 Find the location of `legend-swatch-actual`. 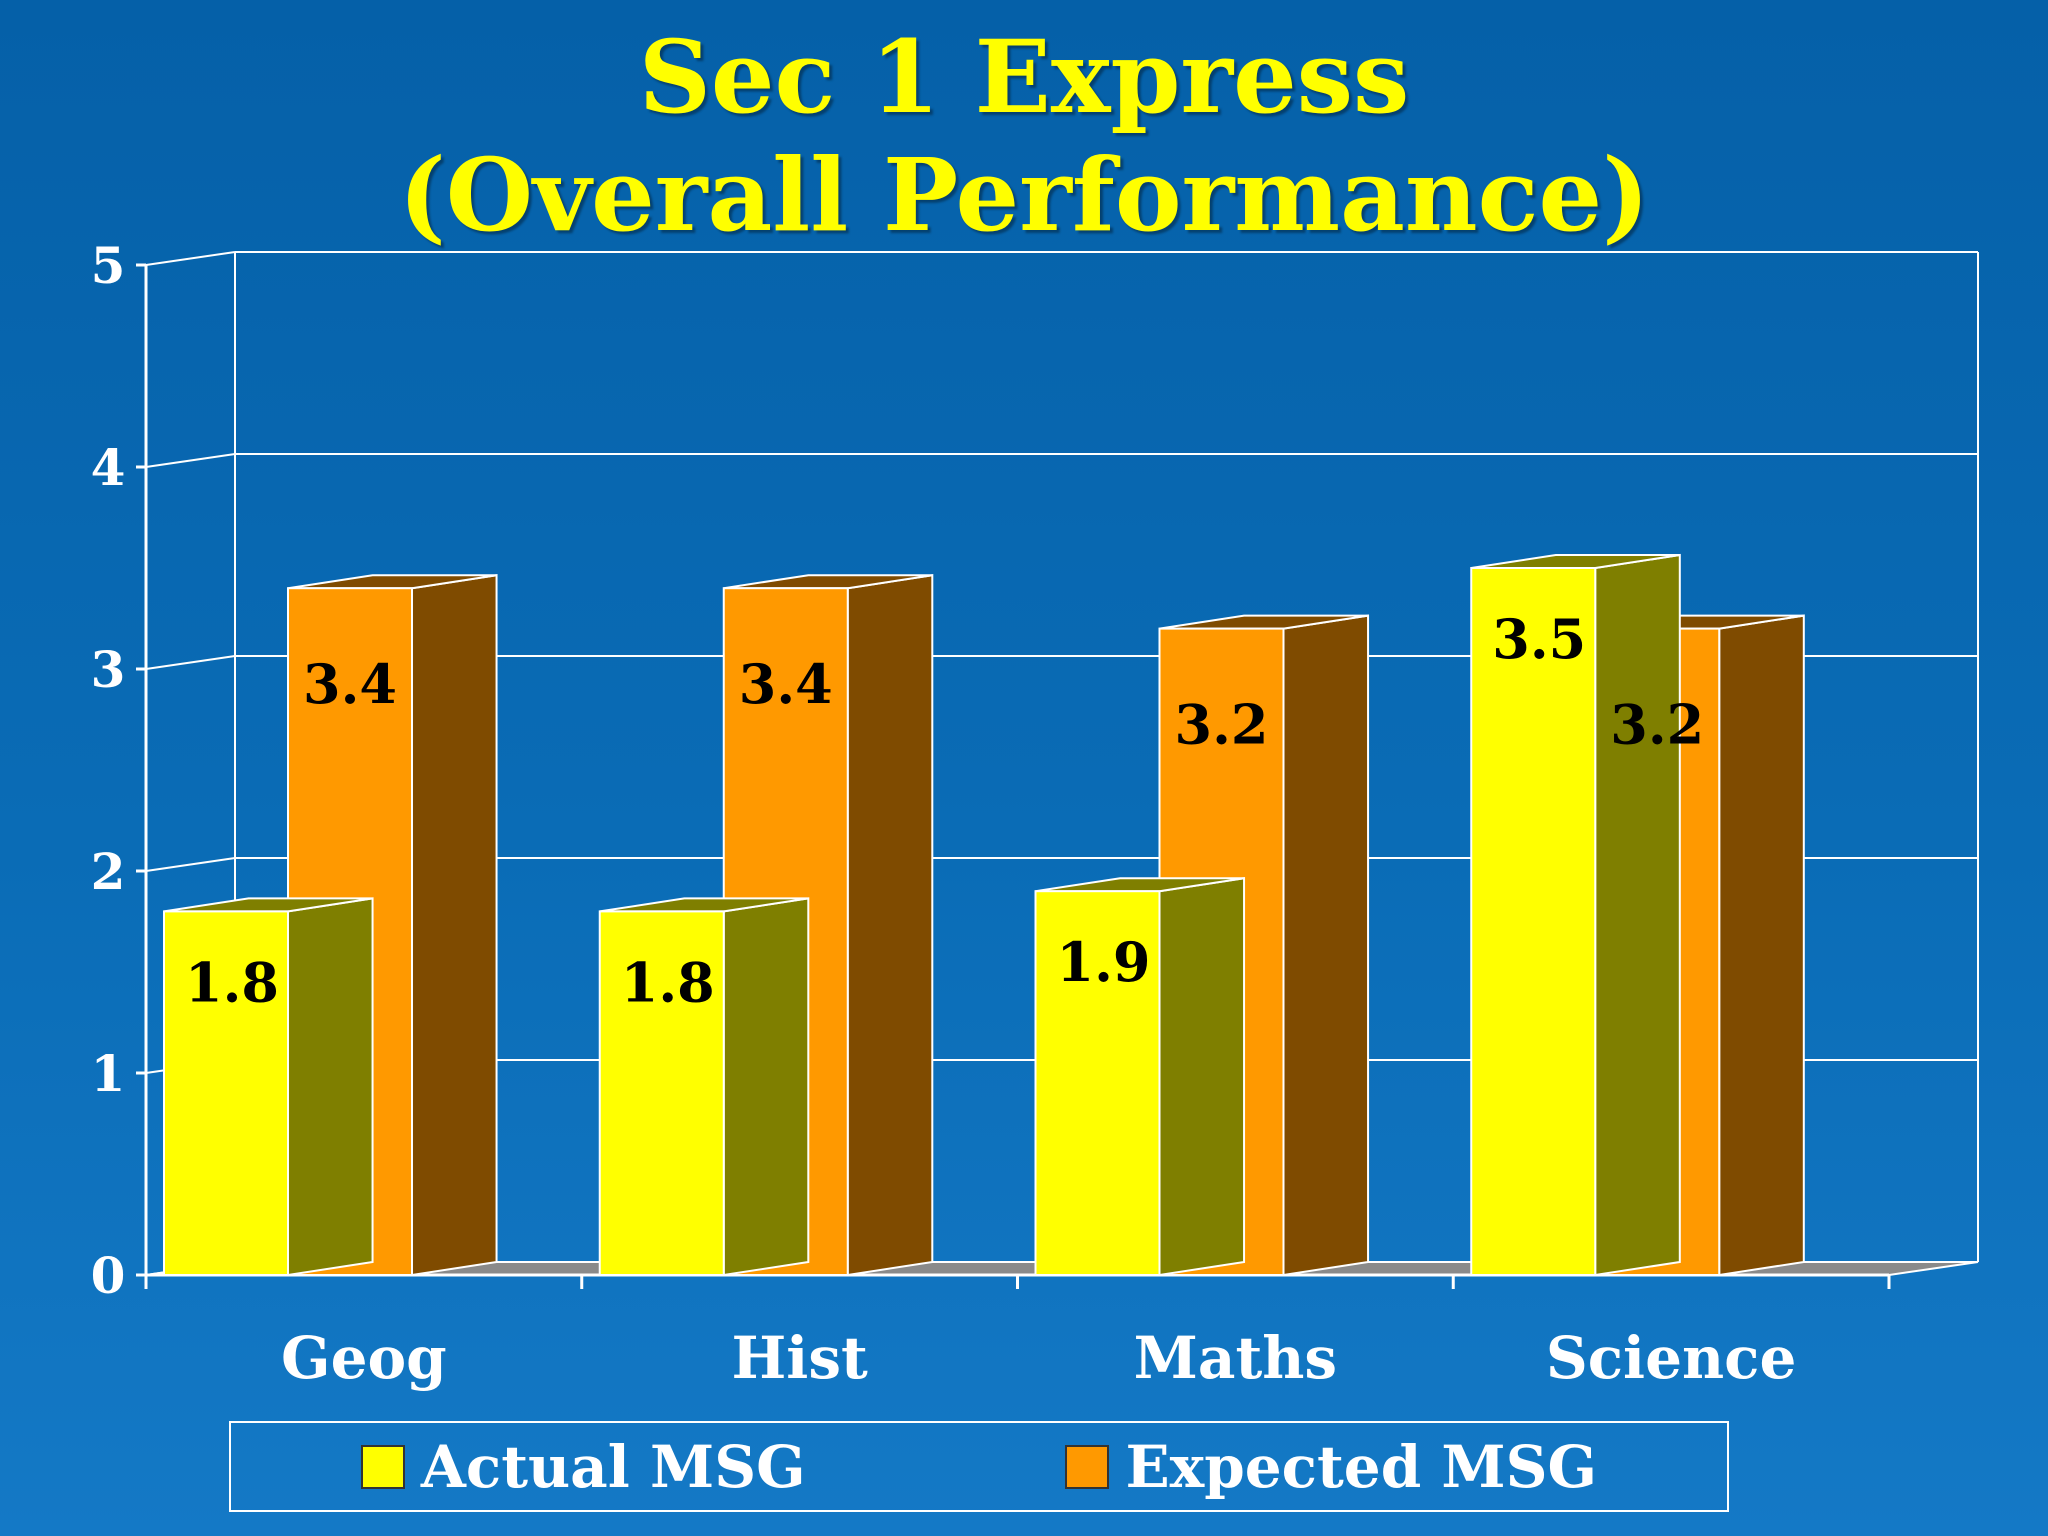

legend-swatch-actual is located at coordinates (382, 1466).